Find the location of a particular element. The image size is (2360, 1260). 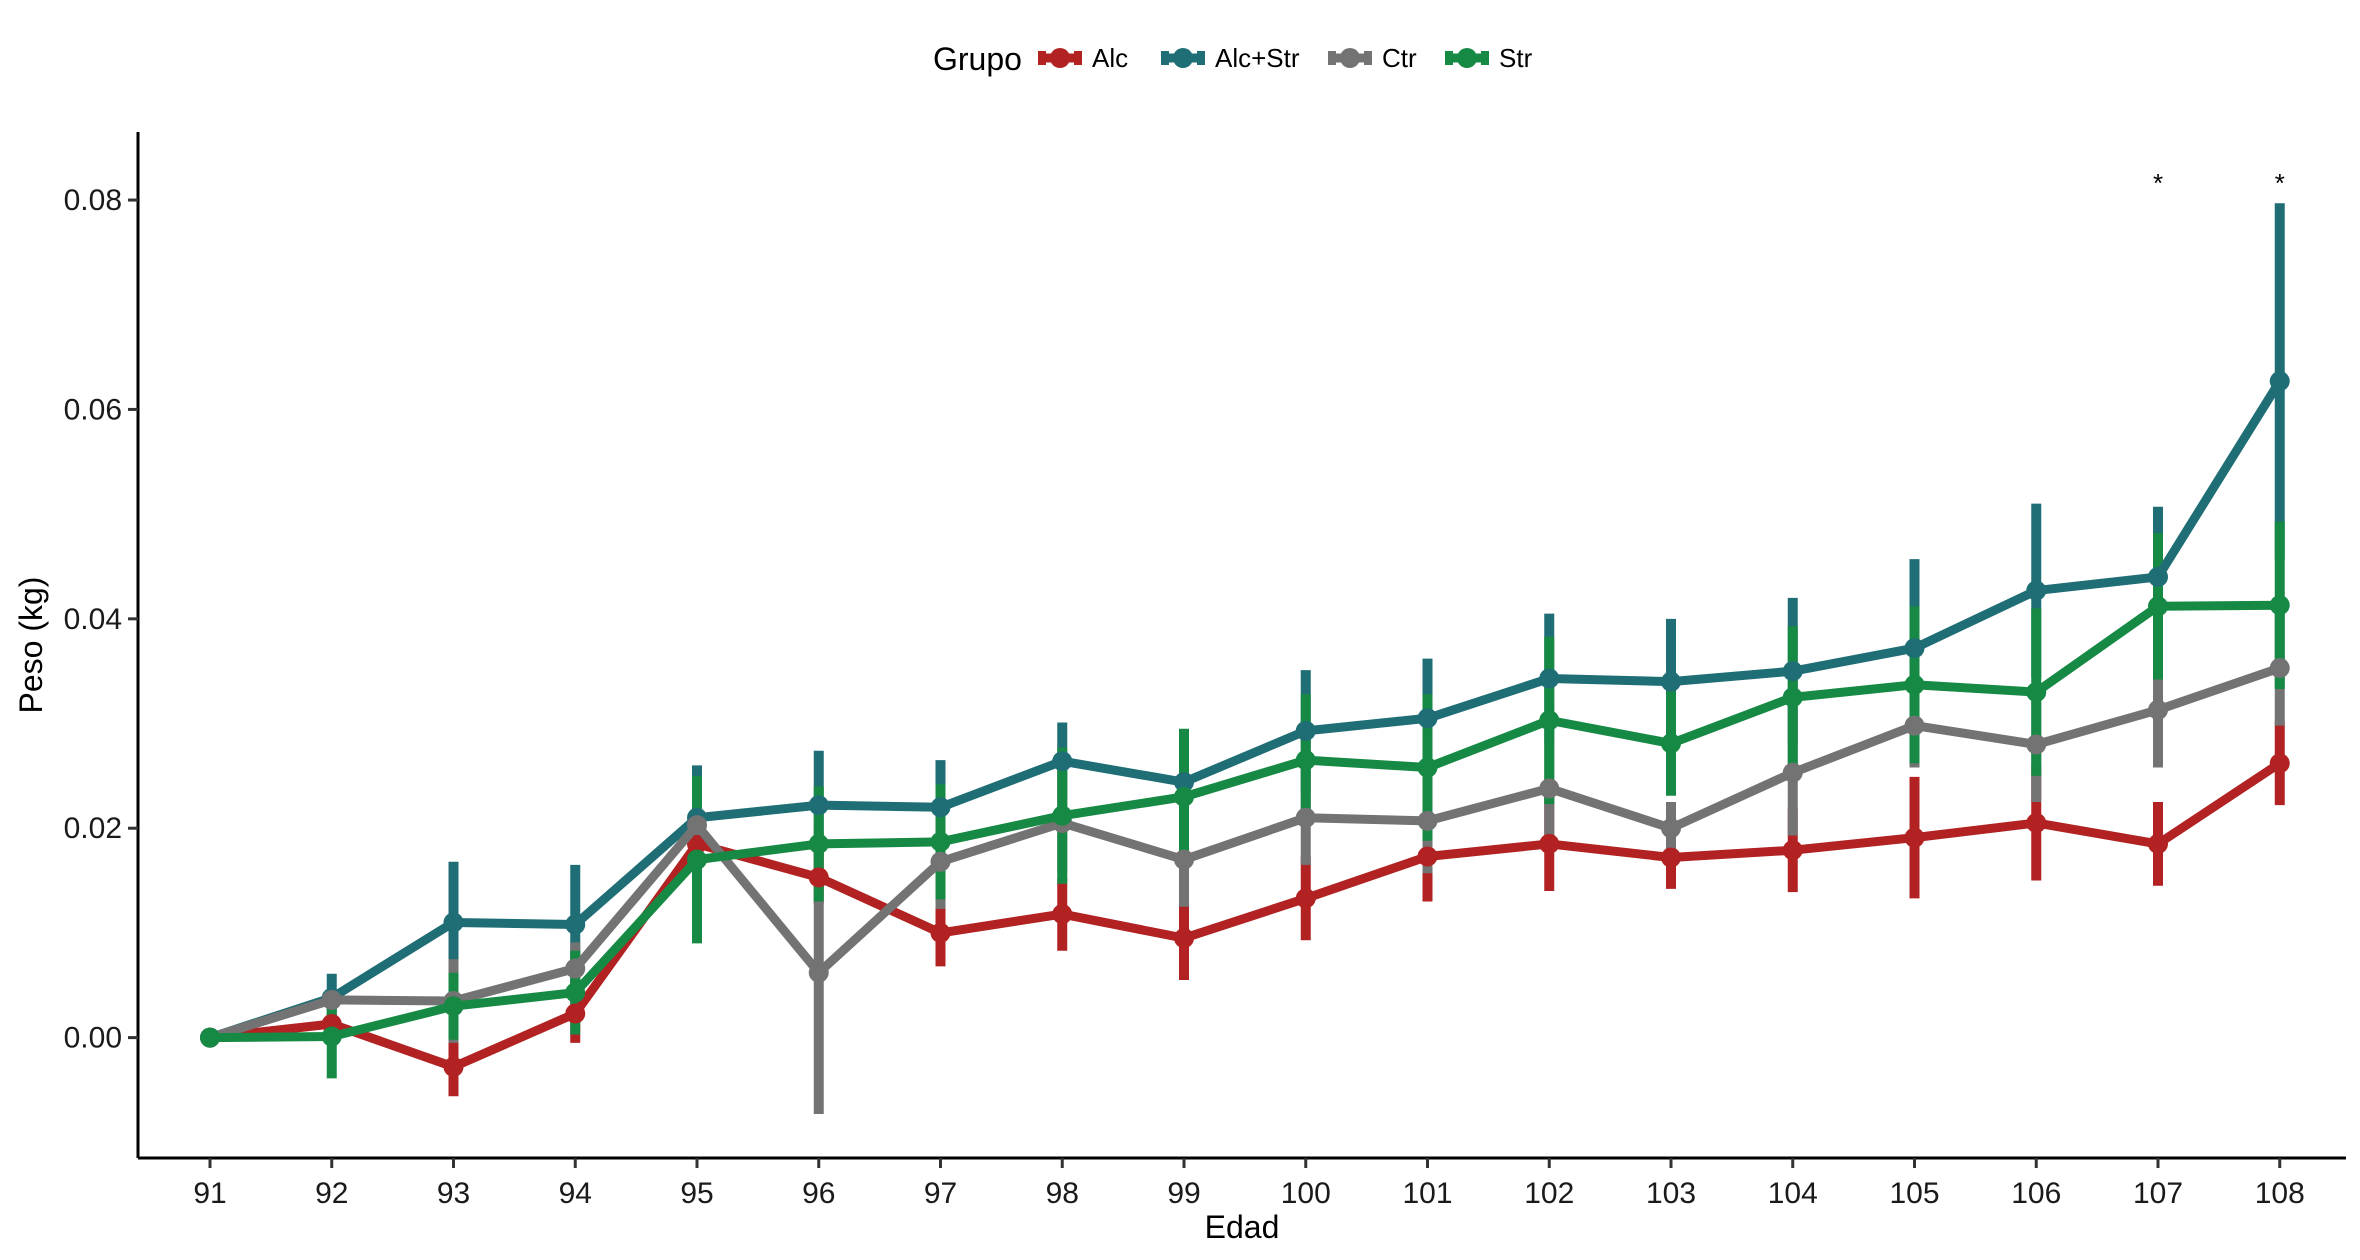

legend-item-alc: Alc is located at coordinates (1083, 58).